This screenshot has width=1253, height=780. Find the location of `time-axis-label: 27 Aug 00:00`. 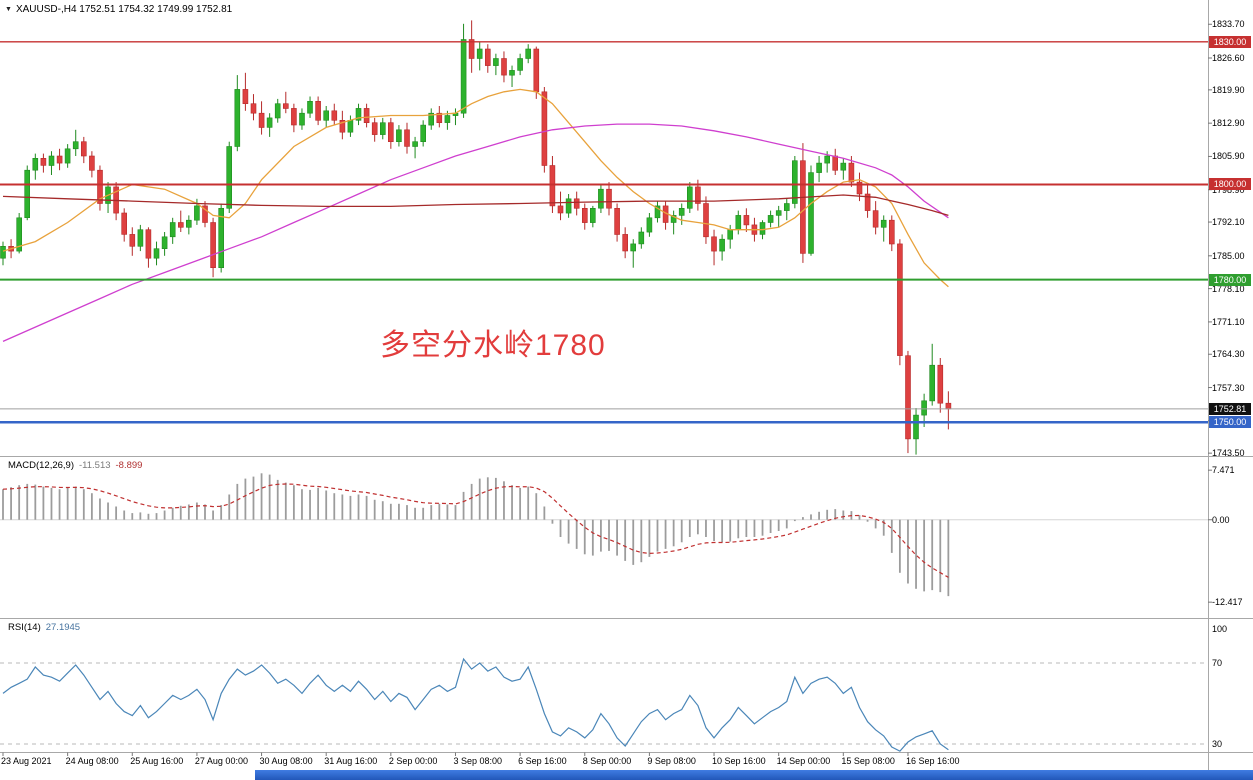

time-axis-label: 27 Aug 00:00 is located at coordinates (221, 761).